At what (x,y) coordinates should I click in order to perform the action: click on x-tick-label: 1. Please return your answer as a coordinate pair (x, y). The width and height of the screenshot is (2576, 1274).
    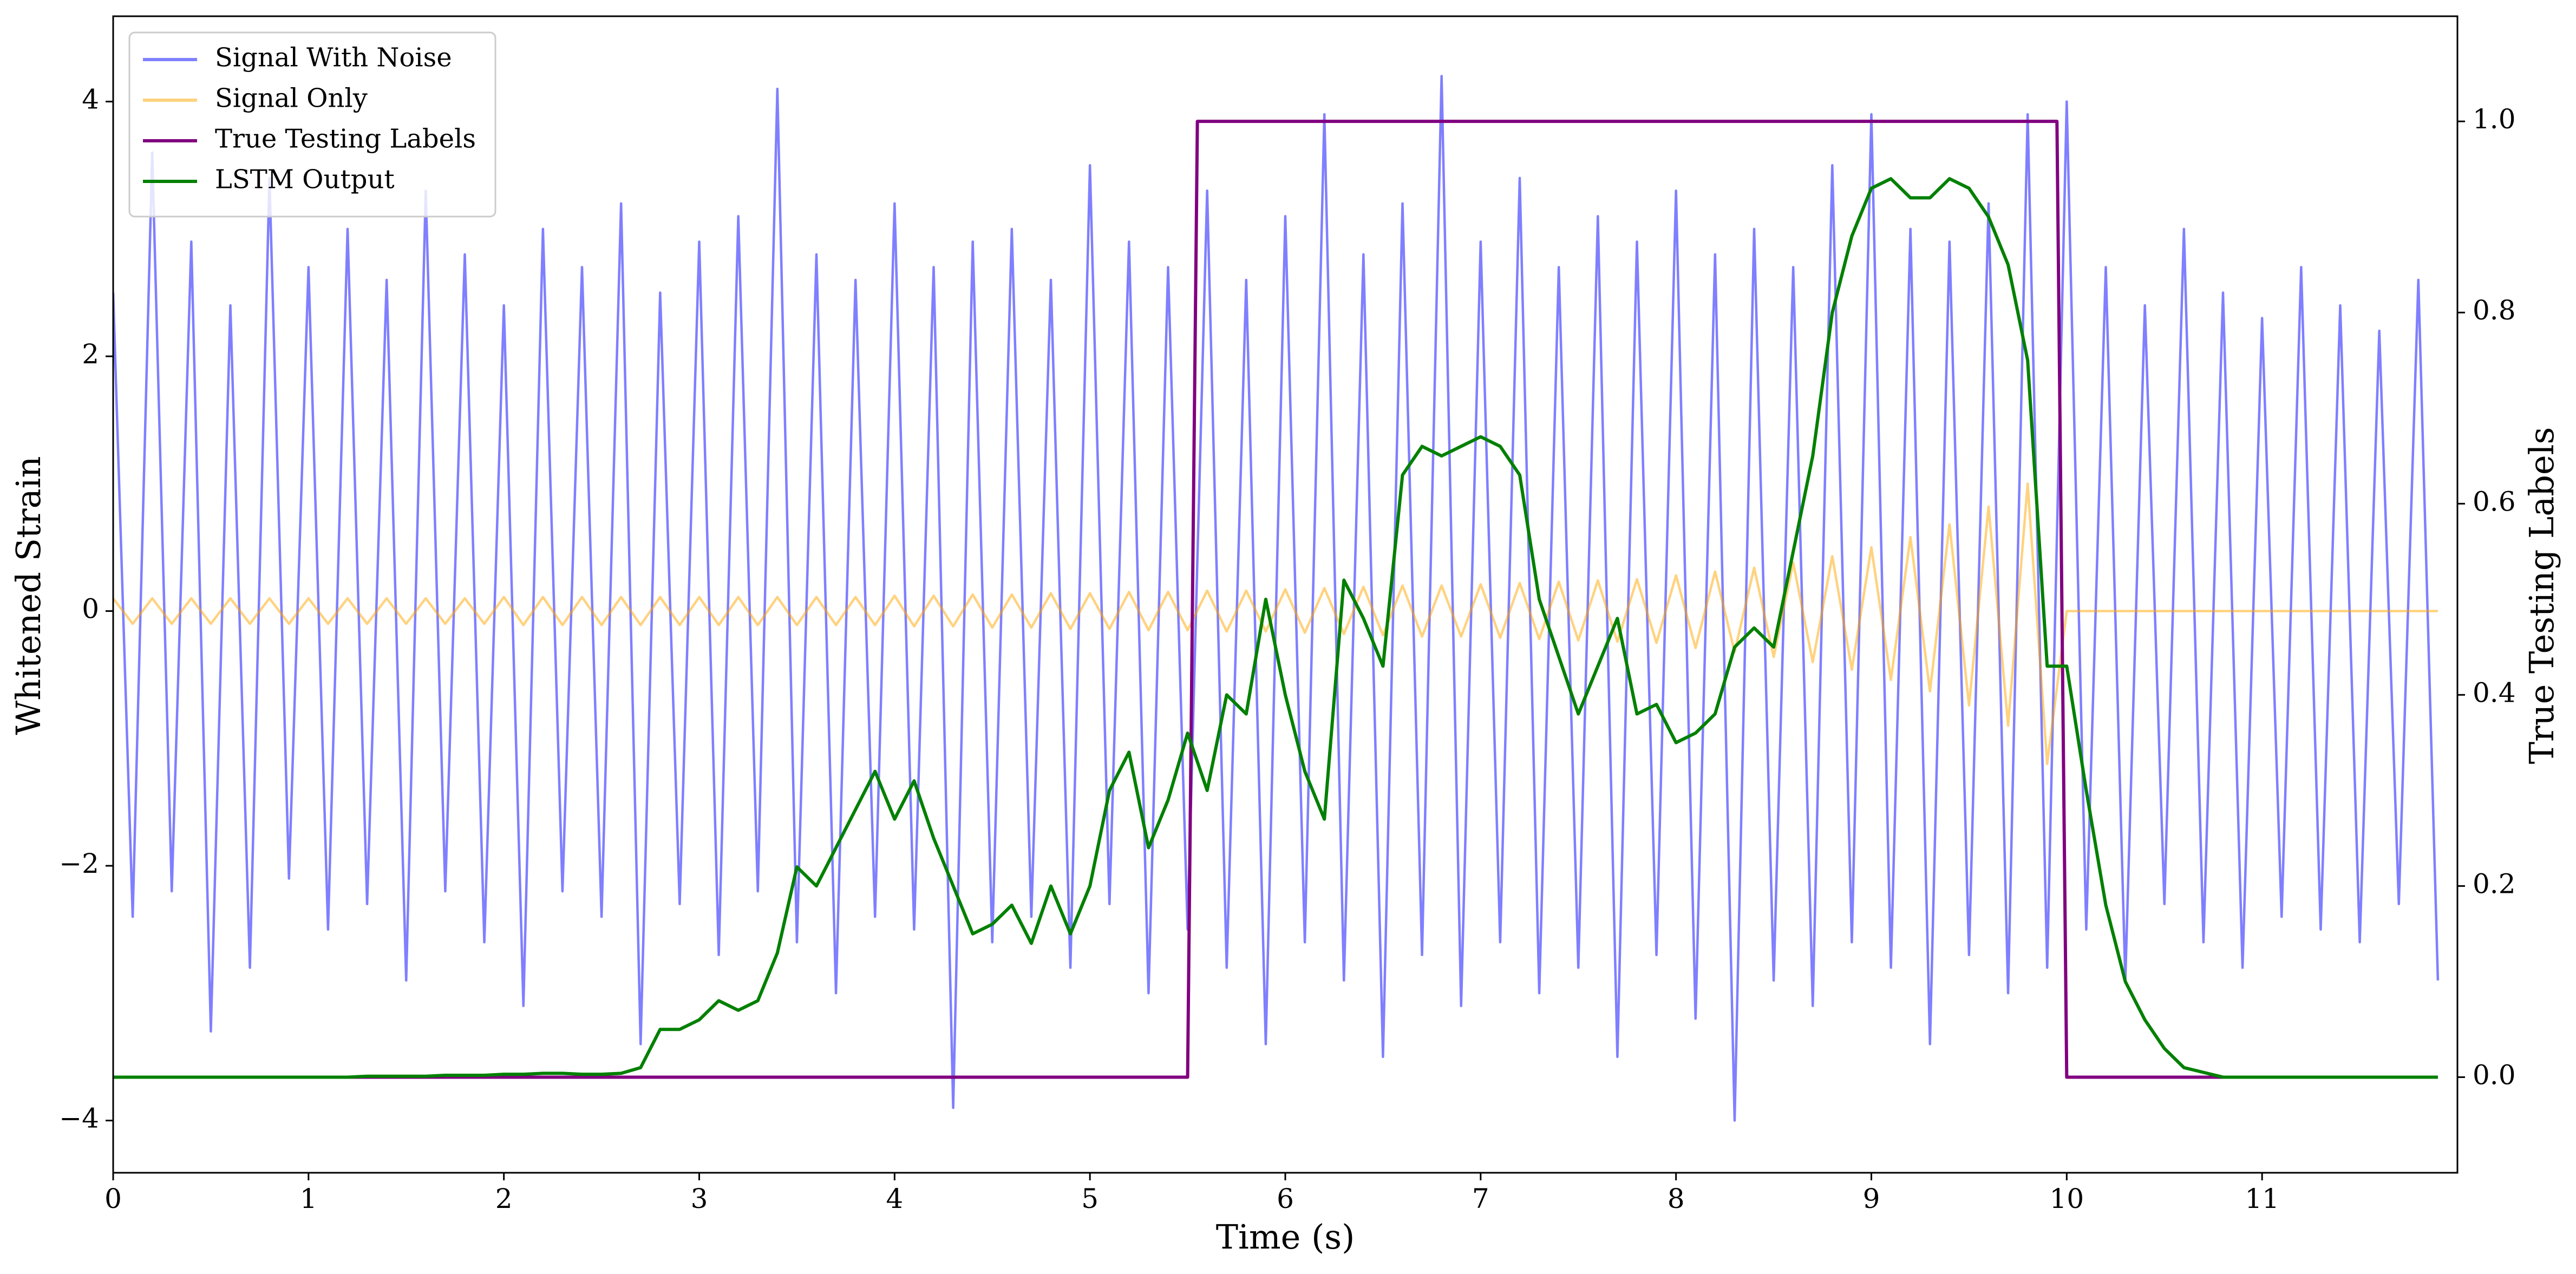
    Looking at the image, I should click on (308, 1198).